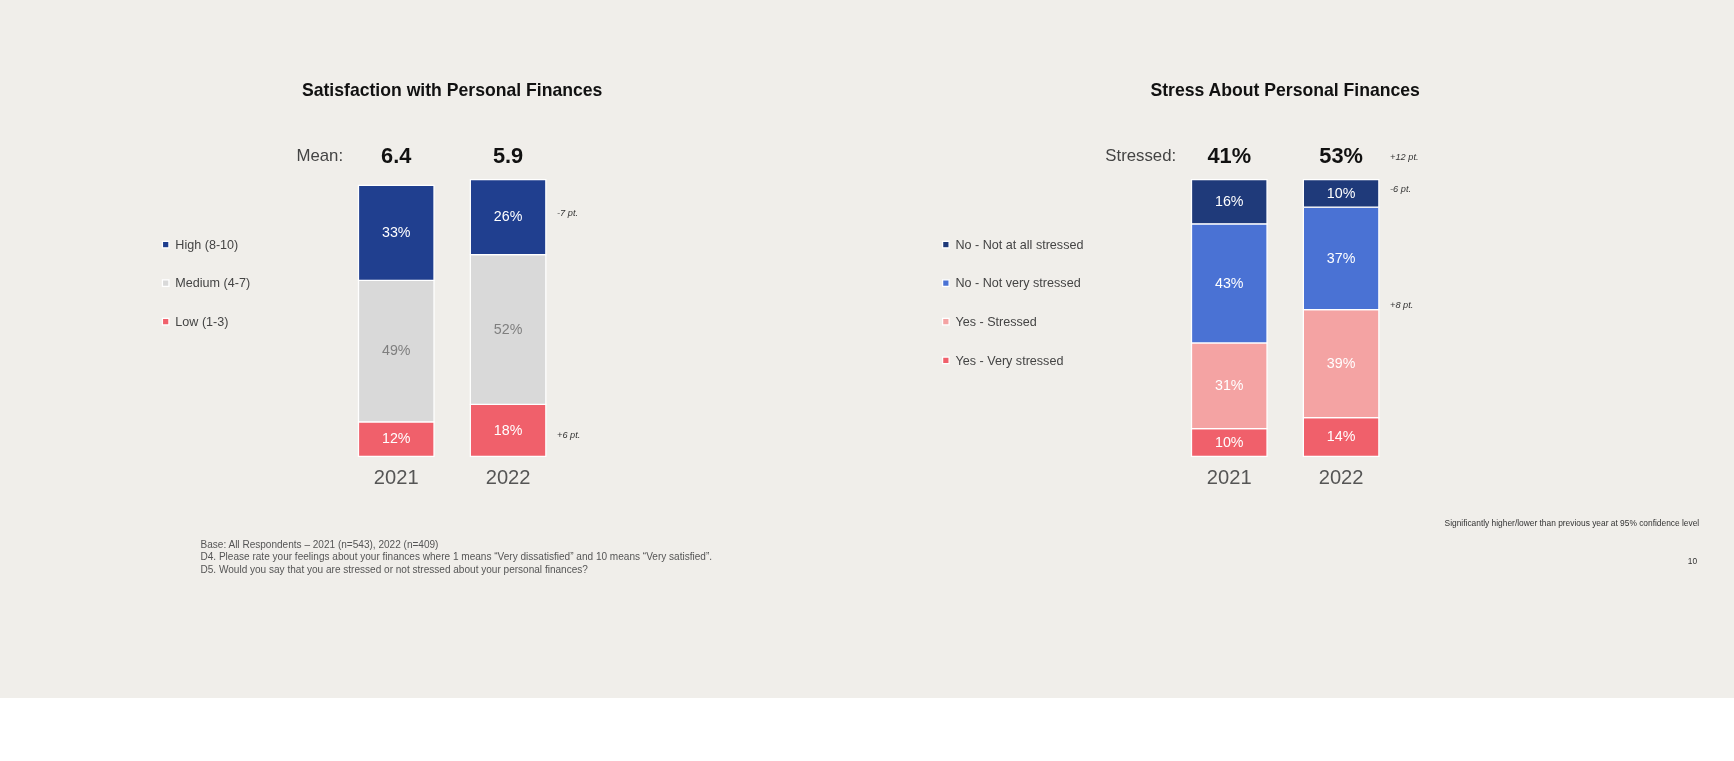 Image resolution: width=1734 pixels, height=761 pixels. Describe the element at coordinates (396, 350) in the screenshot. I see `data-label: 49%` at that location.